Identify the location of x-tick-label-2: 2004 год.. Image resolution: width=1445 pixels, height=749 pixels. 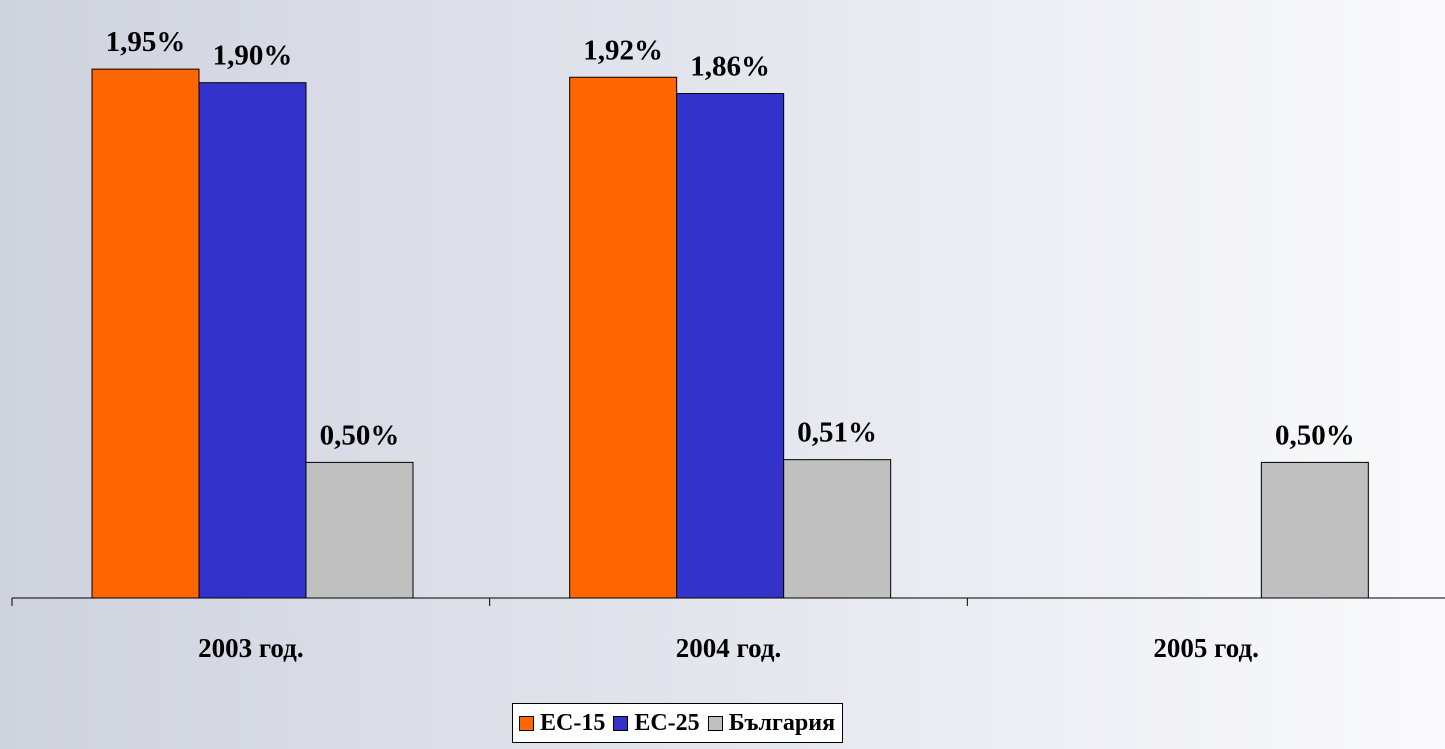
(728, 648).